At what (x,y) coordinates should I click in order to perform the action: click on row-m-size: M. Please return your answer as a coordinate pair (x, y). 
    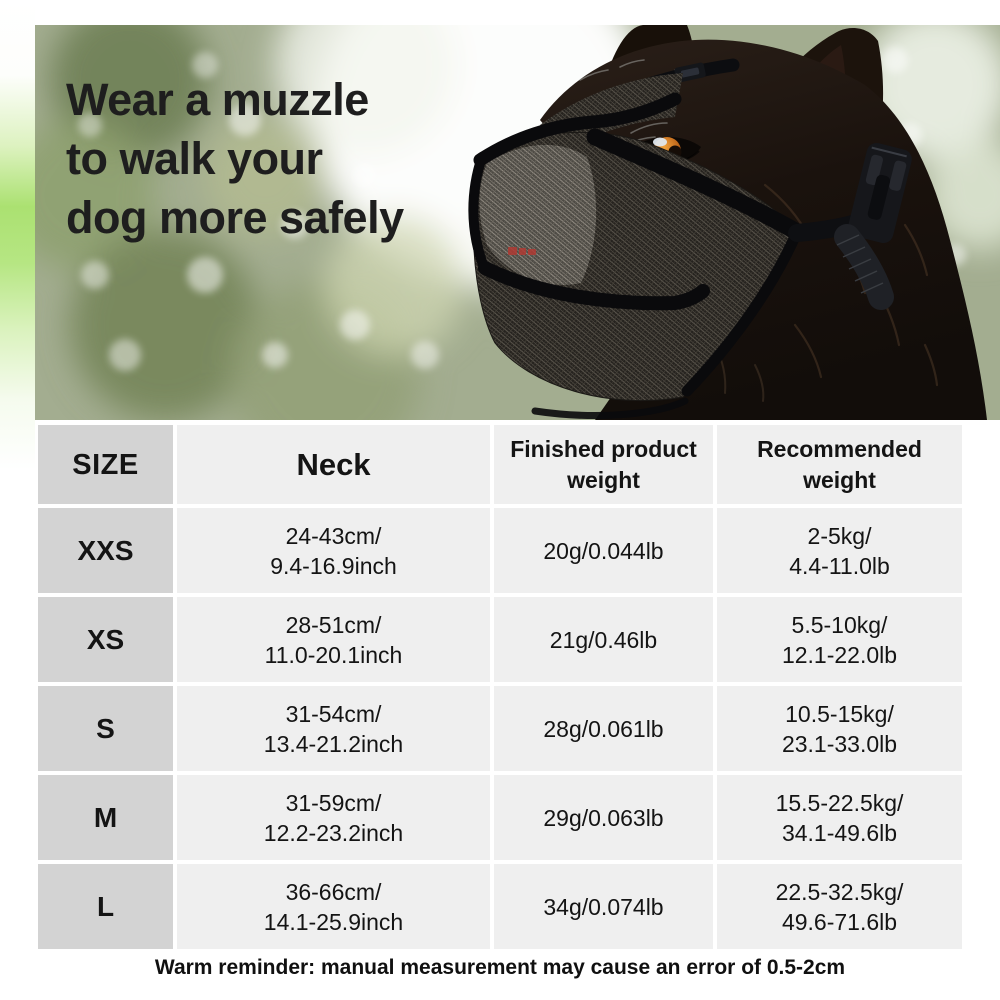
    Looking at the image, I should click on (105, 817).